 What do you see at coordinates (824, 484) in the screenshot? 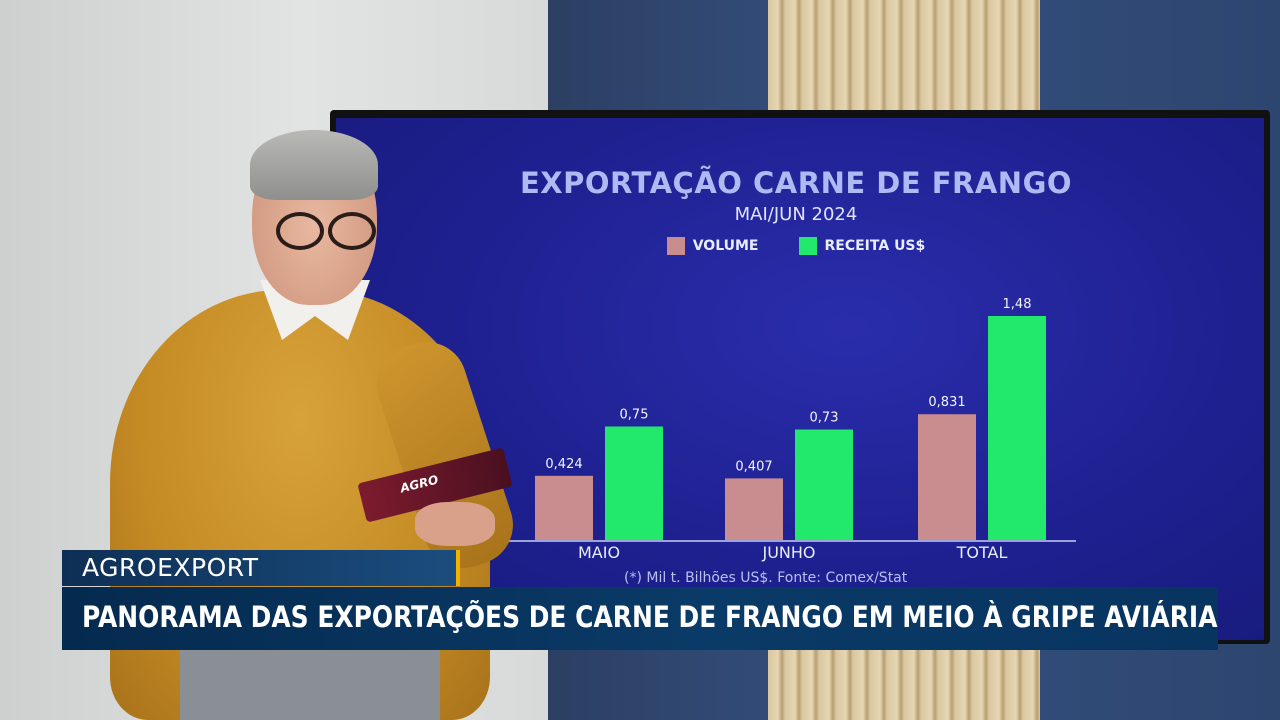
I see `bar-receita-junho` at bounding box center [824, 484].